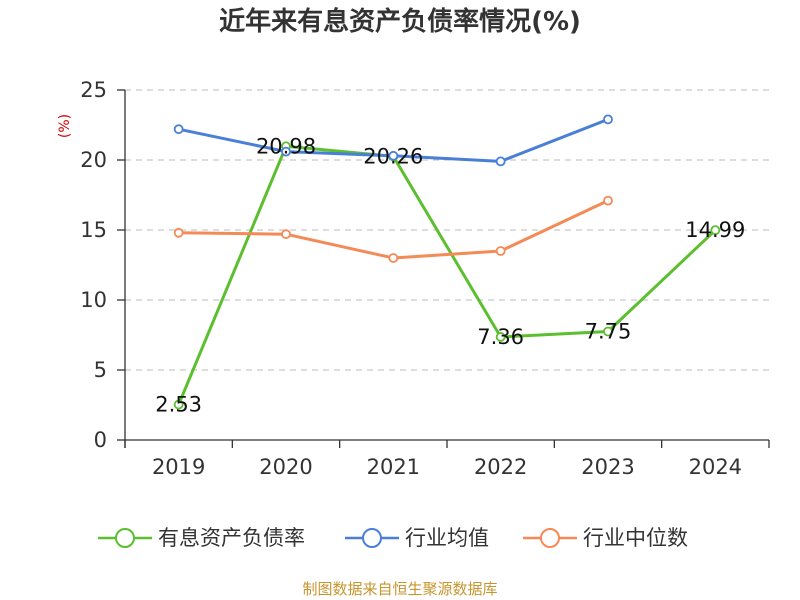 The image size is (800, 600). What do you see at coordinates (393, 467) in the screenshot?
I see `x-tick-label: 2021` at bounding box center [393, 467].